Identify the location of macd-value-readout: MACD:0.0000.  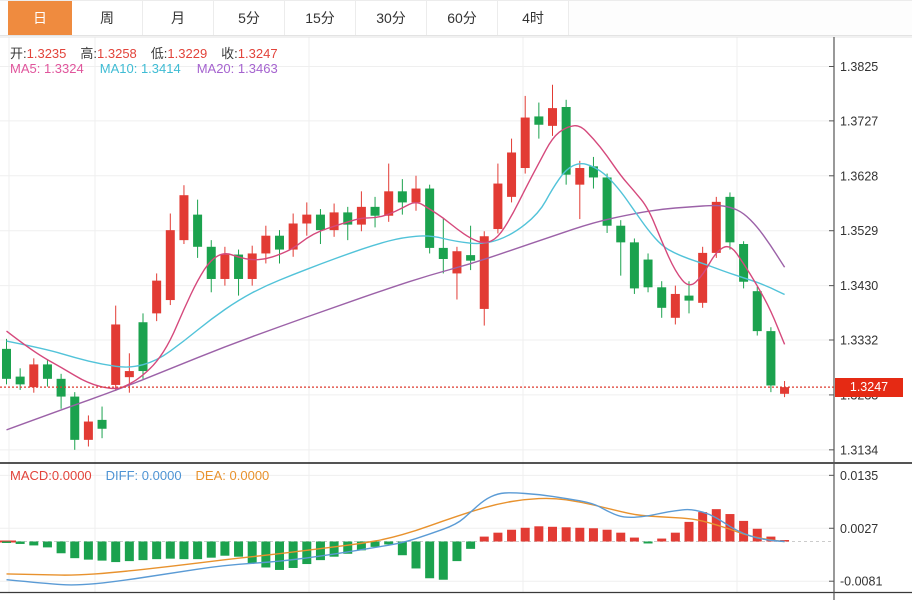
(51, 475).